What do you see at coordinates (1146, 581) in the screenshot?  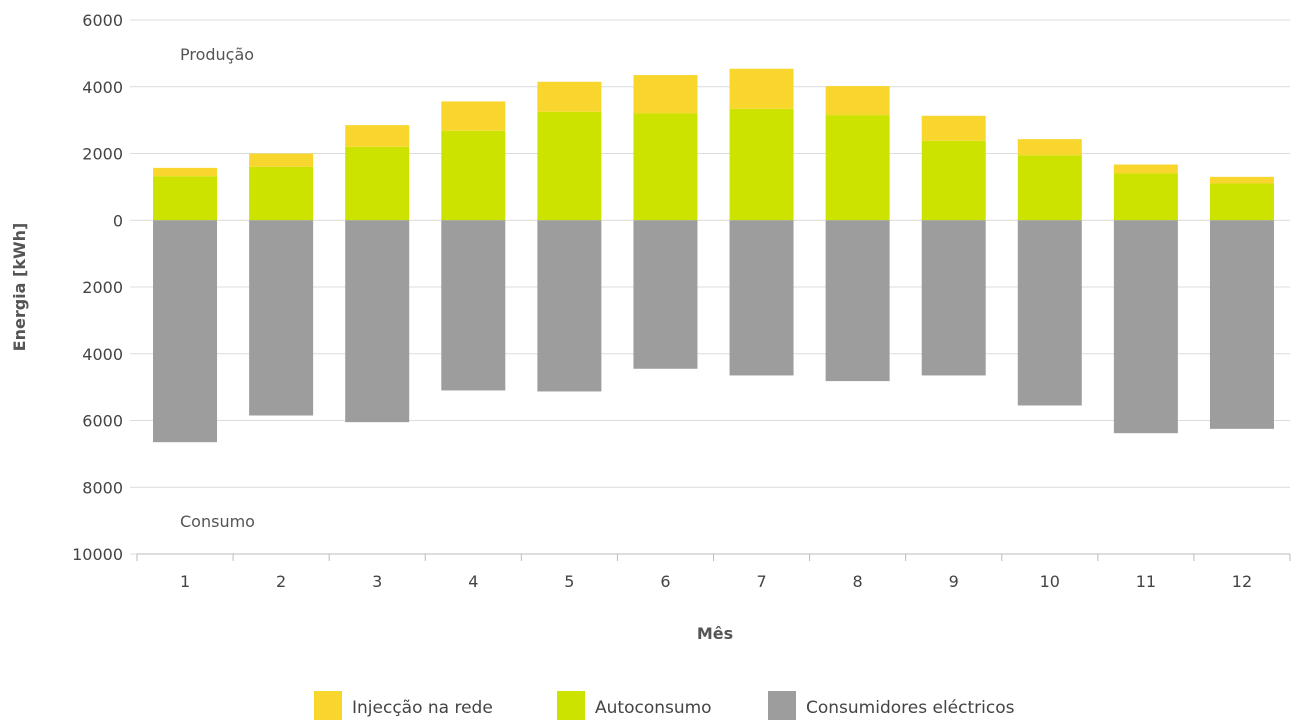 I see `x-tick-label: 11` at bounding box center [1146, 581].